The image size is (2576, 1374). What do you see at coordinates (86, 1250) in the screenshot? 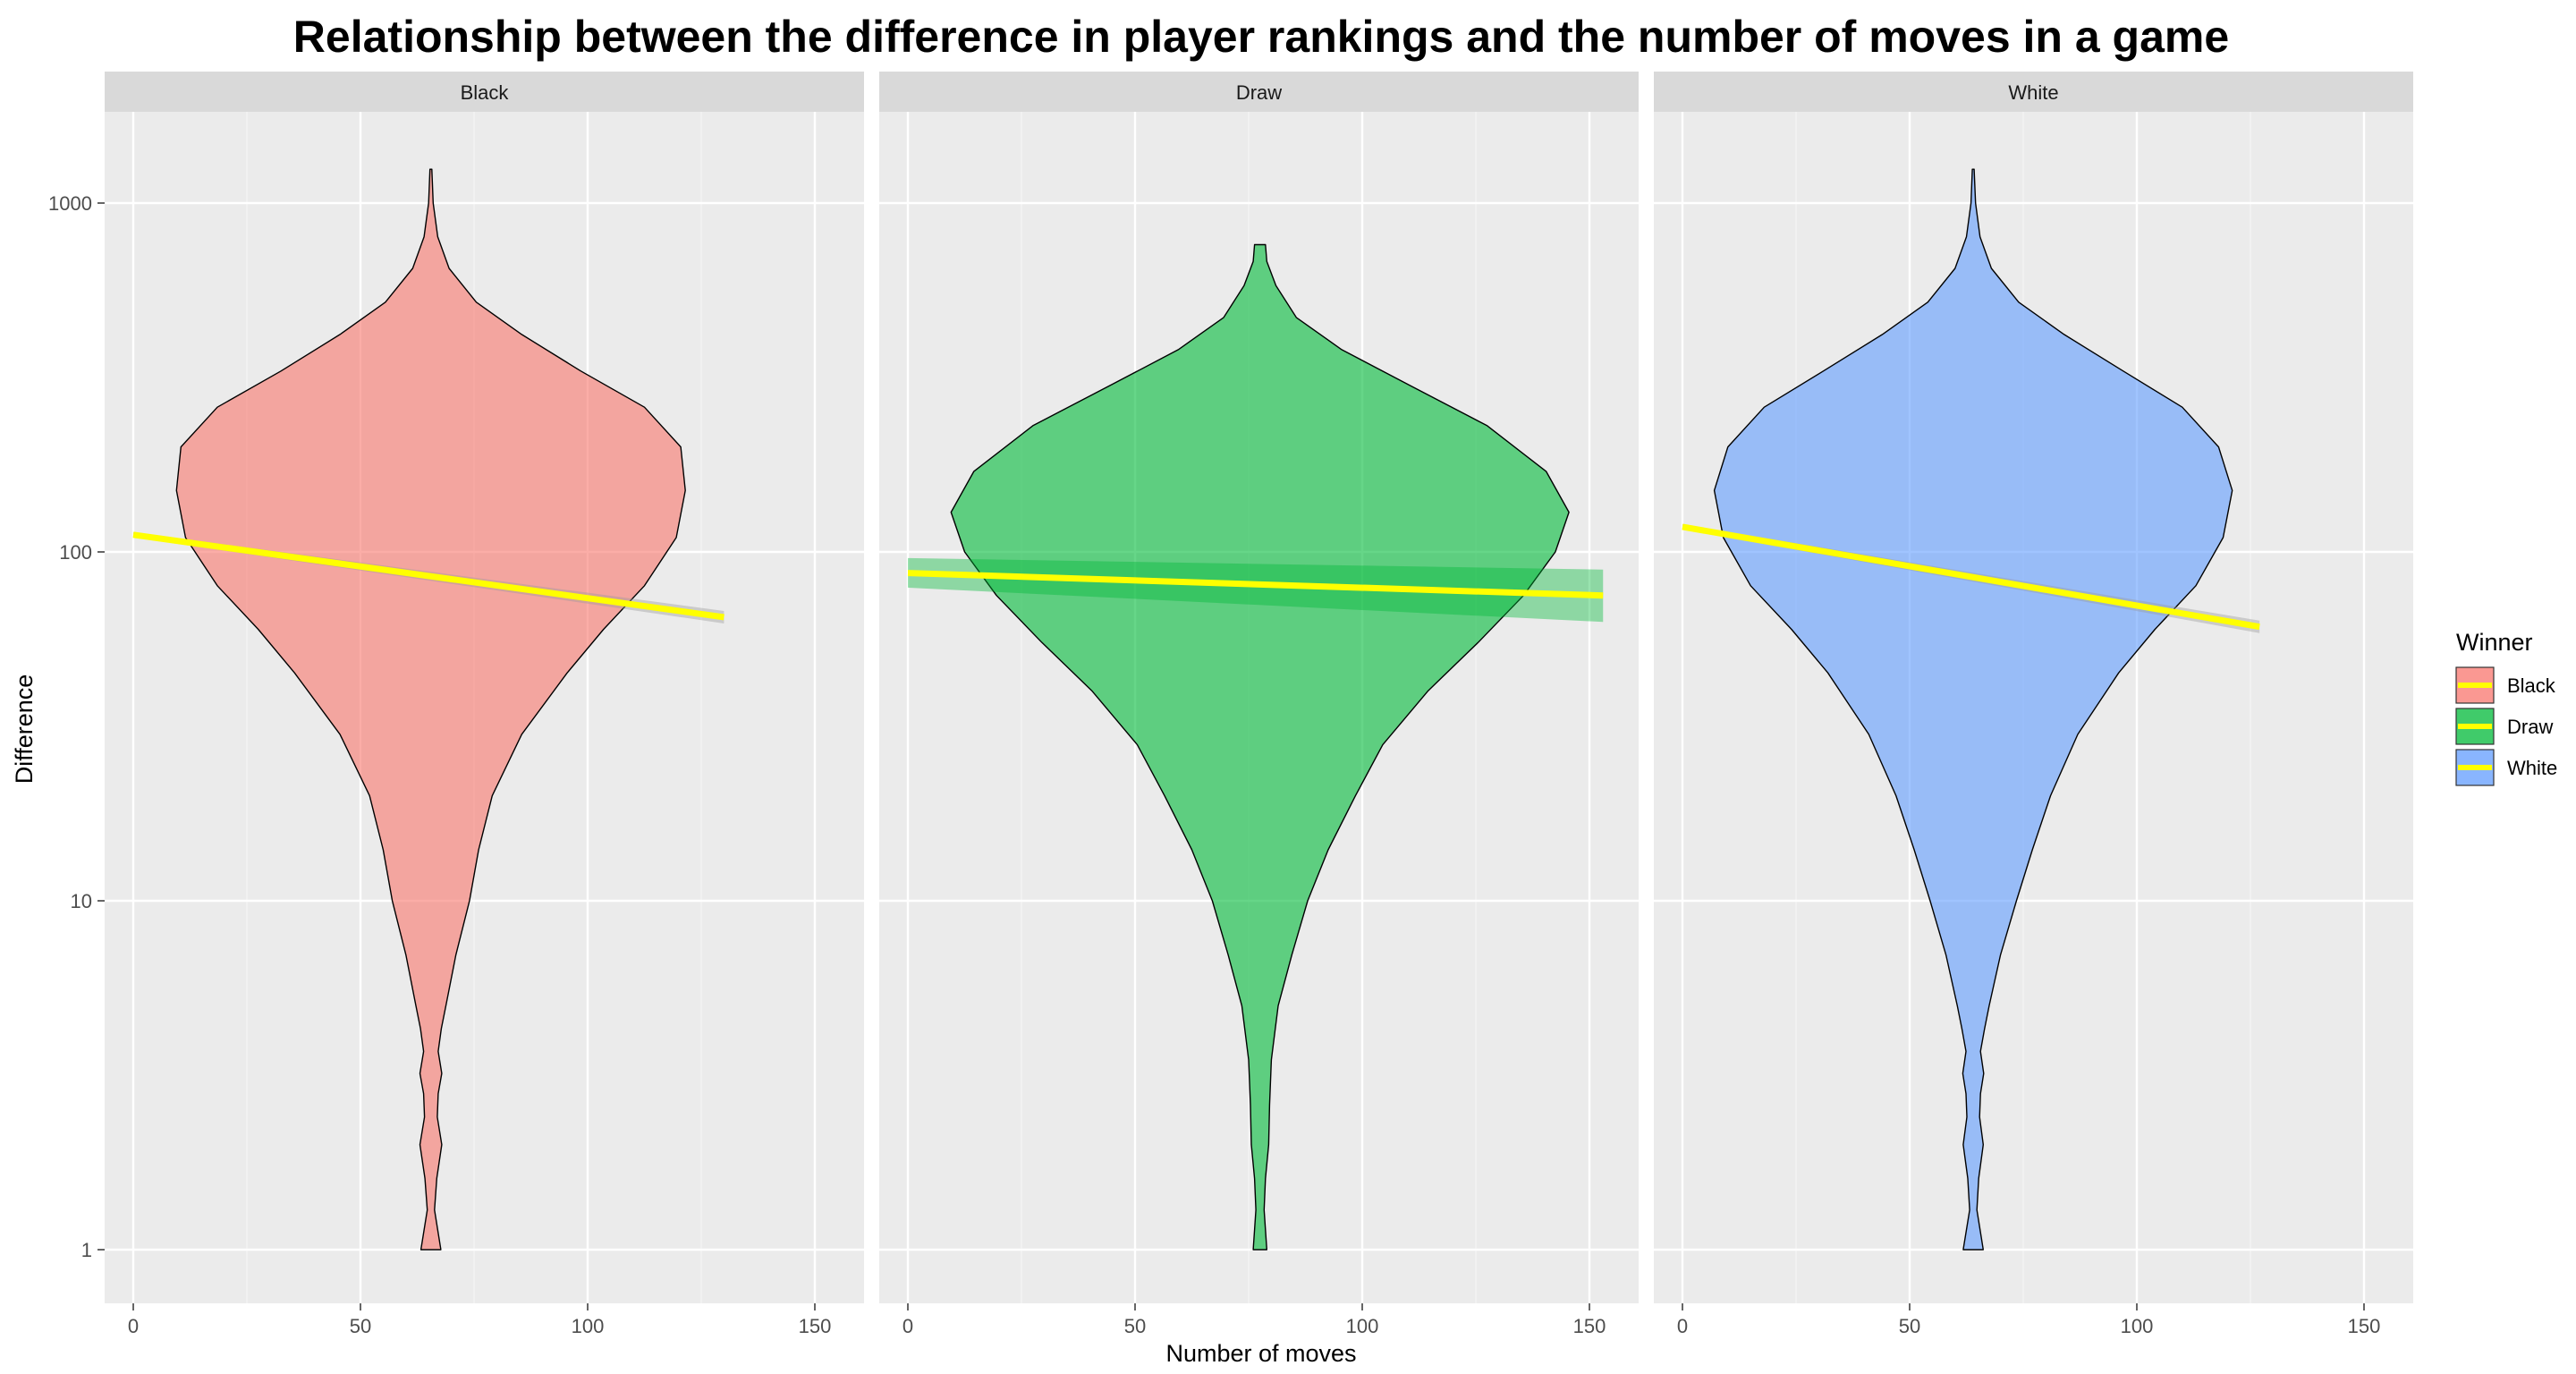
I see `y-tick-label: 1` at bounding box center [86, 1250].